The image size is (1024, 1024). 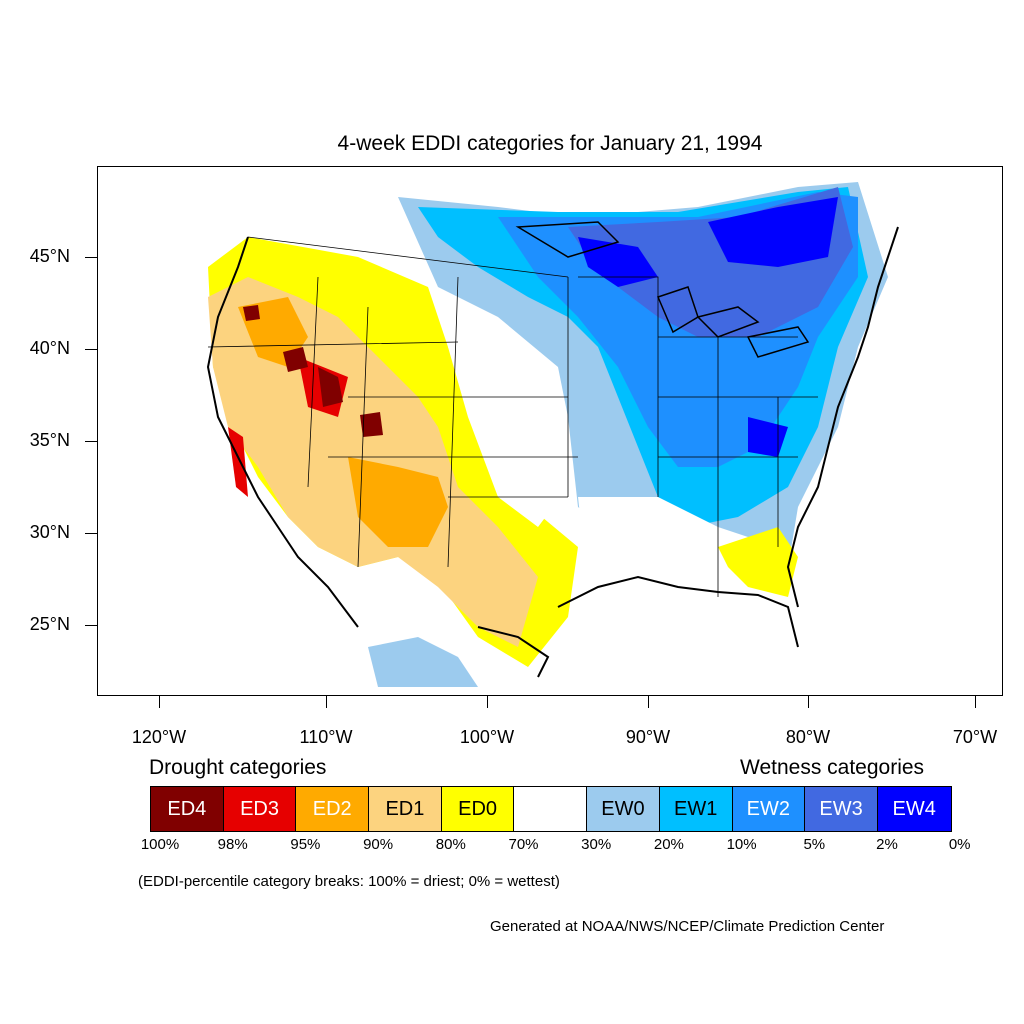 What do you see at coordinates (260, 809) in the screenshot?
I see `legend-swatch-ed3: ED3` at bounding box center [260, 809].